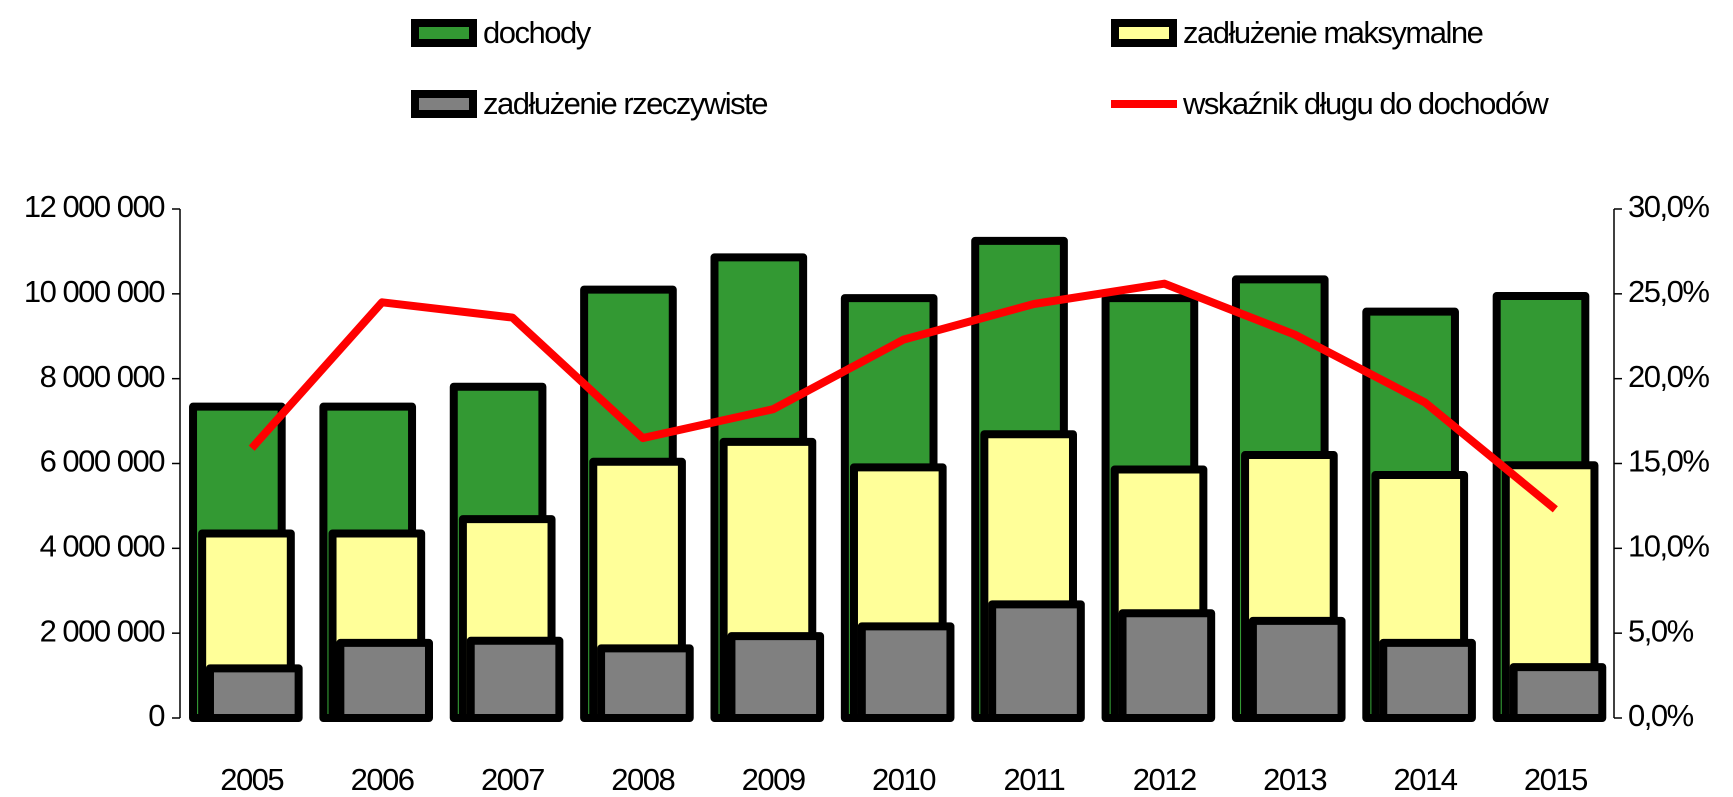 The image size is (1733, 797). What do you see at coordinates (773, 779) in the screenshot?
I see `x-tick-label: 2009` at bounding box center [773, 779].